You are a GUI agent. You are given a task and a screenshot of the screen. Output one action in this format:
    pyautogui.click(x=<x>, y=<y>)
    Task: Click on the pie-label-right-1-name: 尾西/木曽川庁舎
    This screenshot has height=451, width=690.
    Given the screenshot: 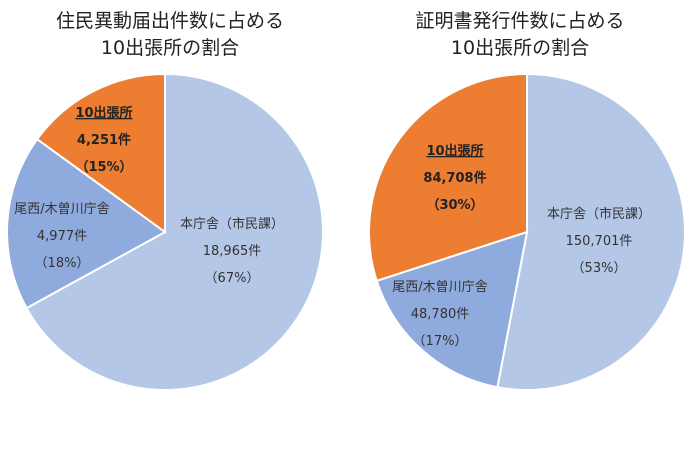 What is the action you would take?
    pyautogui.click(x=439, y=287)
    